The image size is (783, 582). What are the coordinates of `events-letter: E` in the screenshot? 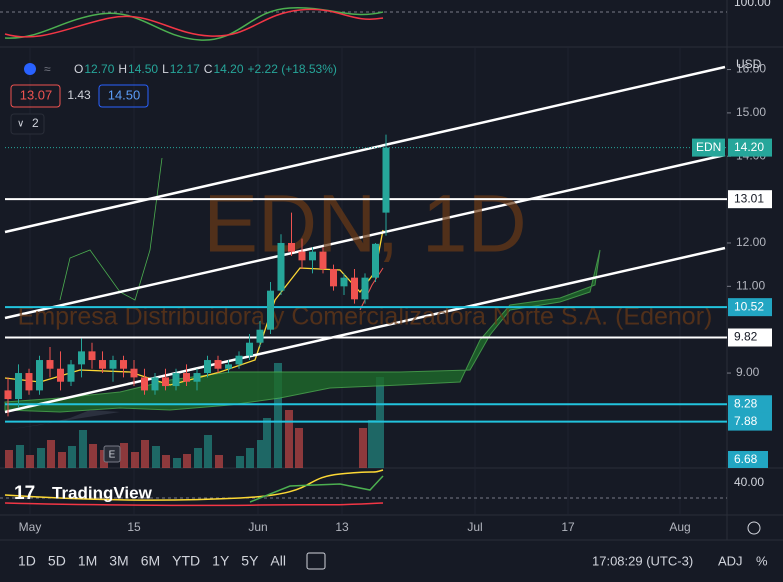 It's located at (112, 455).